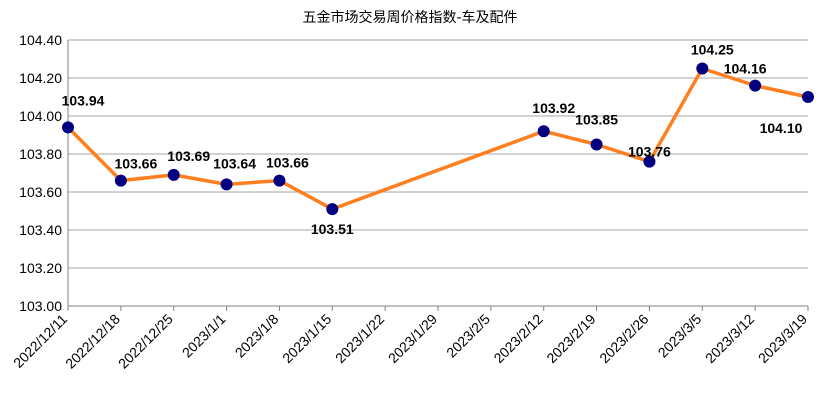 The height and width of the screenshot is (414, 820). What do you see at coordinates (40, 230) in the screenshot?
I see `y-tick-label-103.40: 103.40` at bounding box center [40, 230].